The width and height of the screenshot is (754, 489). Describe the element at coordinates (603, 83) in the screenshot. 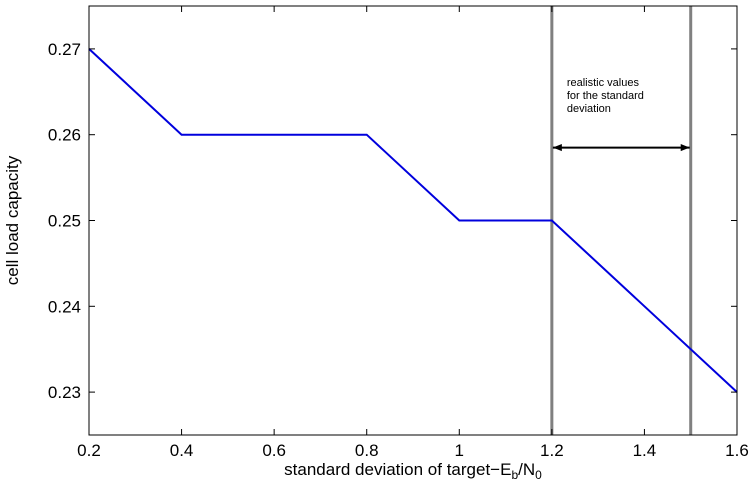

I see `annotation-line-1: realistic values` at that location.